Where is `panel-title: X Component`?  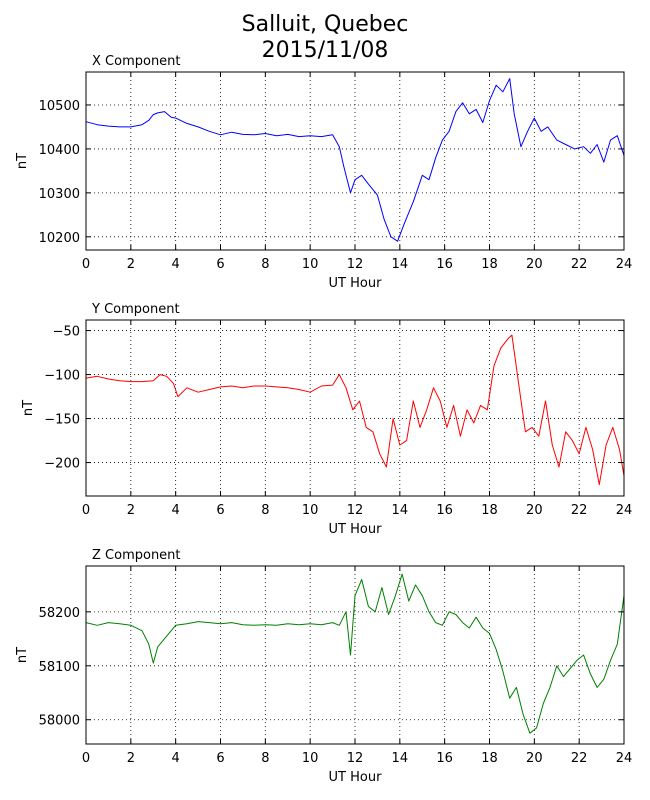 panel-title: X Component is located at coordinates (136, 61).